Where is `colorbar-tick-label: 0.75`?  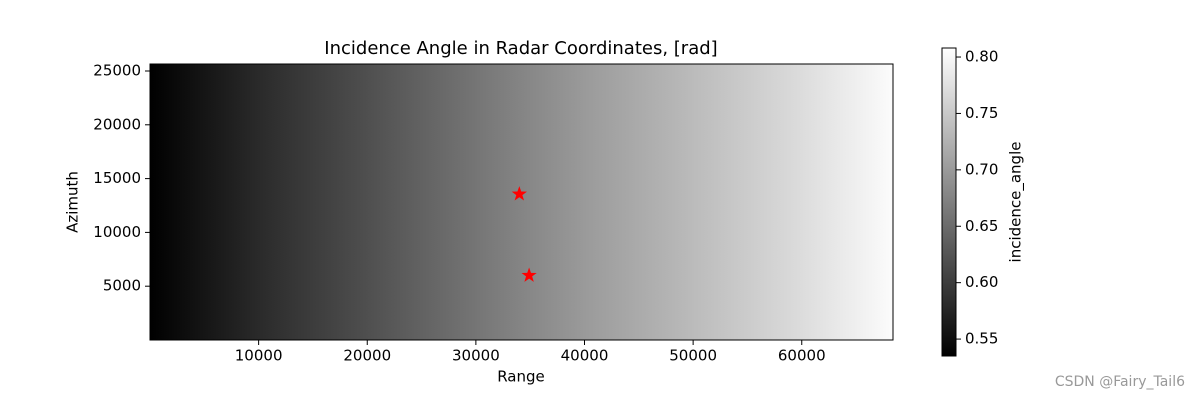 colorbar-tick-label: 0.75 is located at coordinates (981, 113).